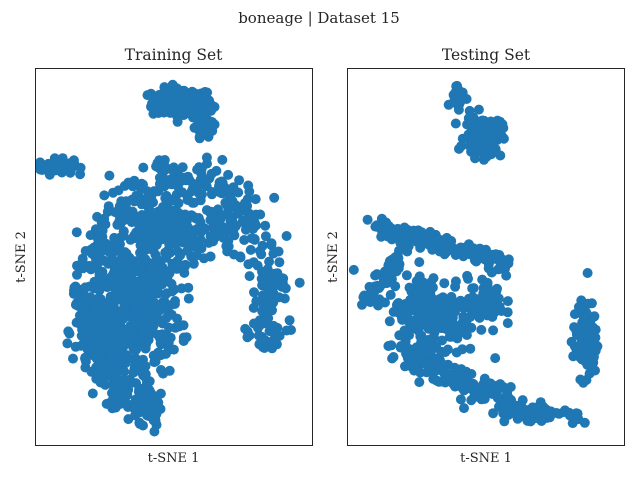 The image size is (640, 480). What do you see at coordinates (174, 55) in the screenshot?
I see `training-title: Training Set` at bounding box center [174, 55].